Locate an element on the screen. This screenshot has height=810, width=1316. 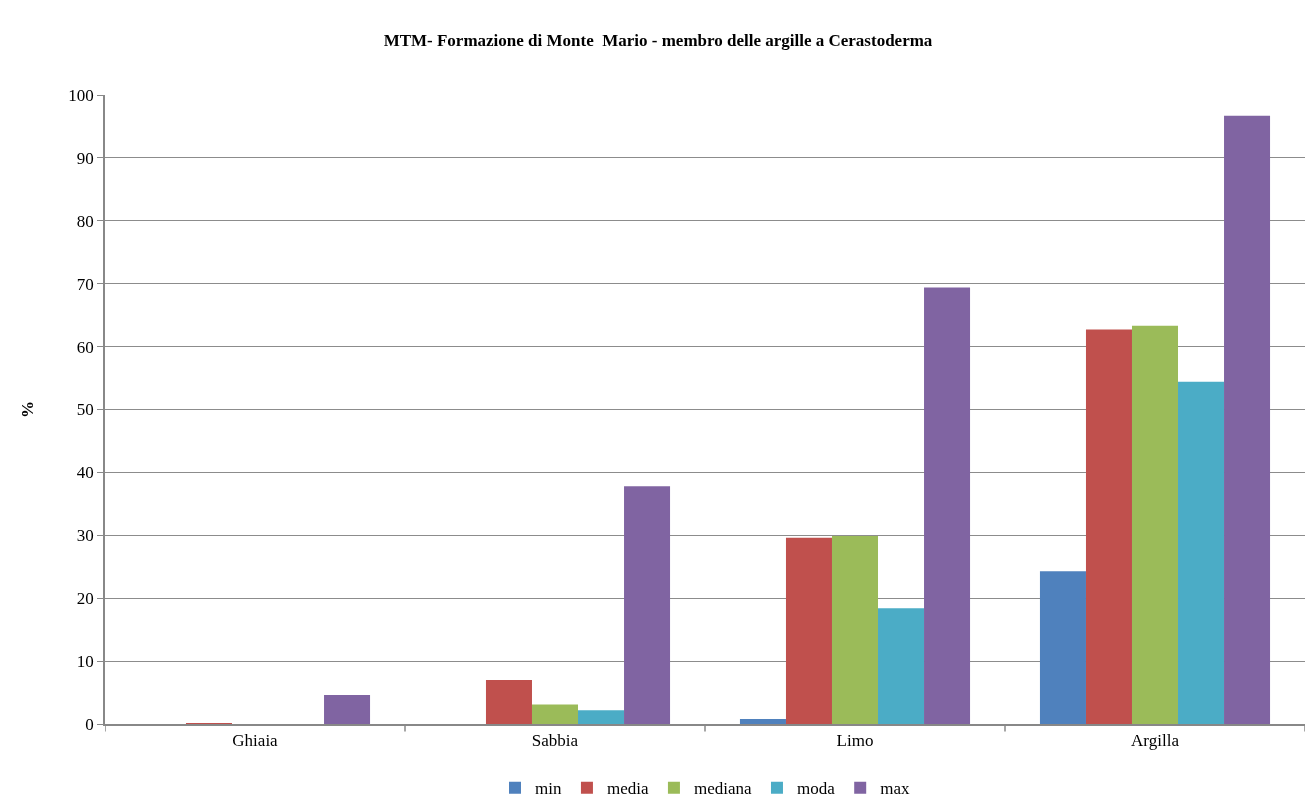
x-tick-label: Argilla is located at coordinates (1155, 741).